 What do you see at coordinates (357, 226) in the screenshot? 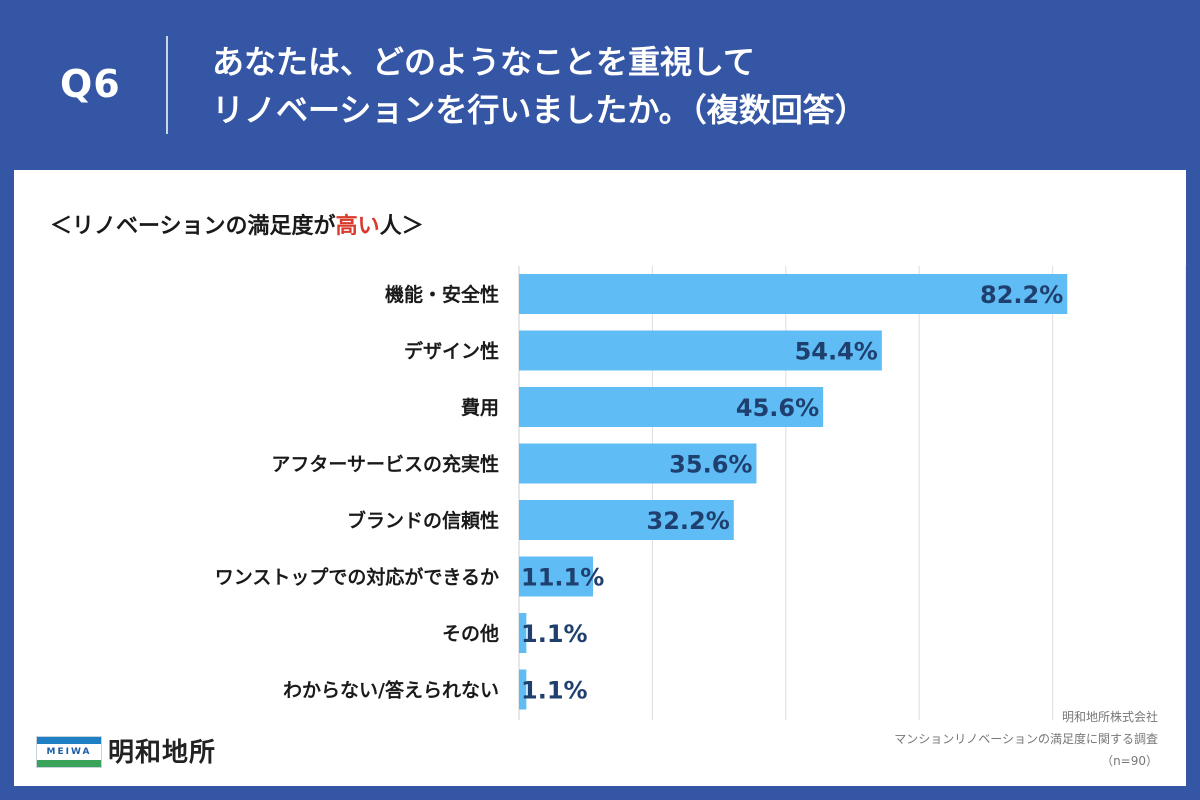
I see `subtitle-highlight: 高い` at bounding box center [357, 226].